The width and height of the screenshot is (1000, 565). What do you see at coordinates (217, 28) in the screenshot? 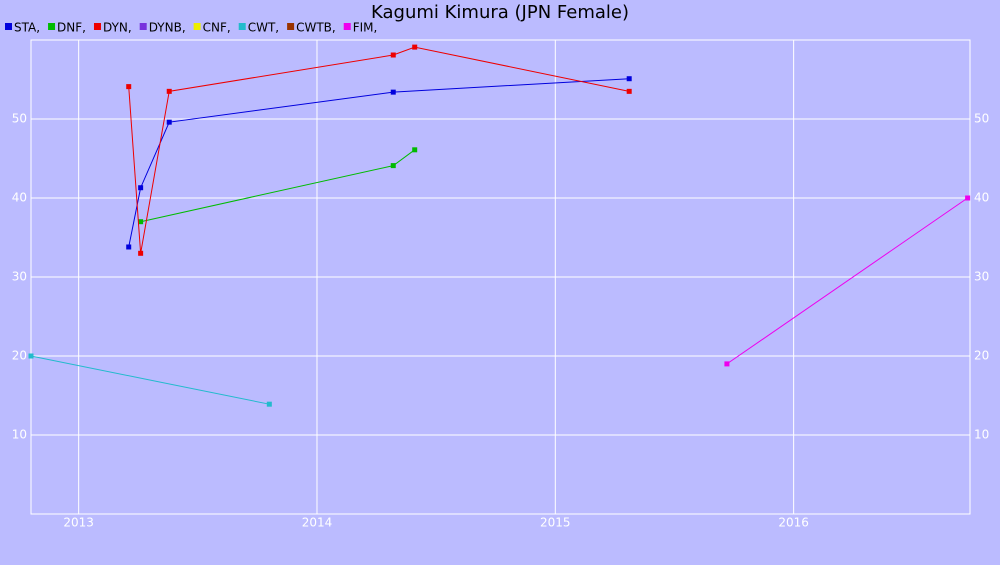
I see `legend-label: CNF,` at bounding box center [217, 28].